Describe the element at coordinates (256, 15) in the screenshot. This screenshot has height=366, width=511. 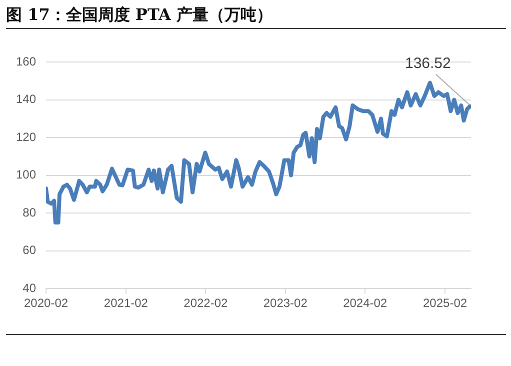
I see `chart-title: 图 17：全国周度 PTA 产量（万吨）` at that location.